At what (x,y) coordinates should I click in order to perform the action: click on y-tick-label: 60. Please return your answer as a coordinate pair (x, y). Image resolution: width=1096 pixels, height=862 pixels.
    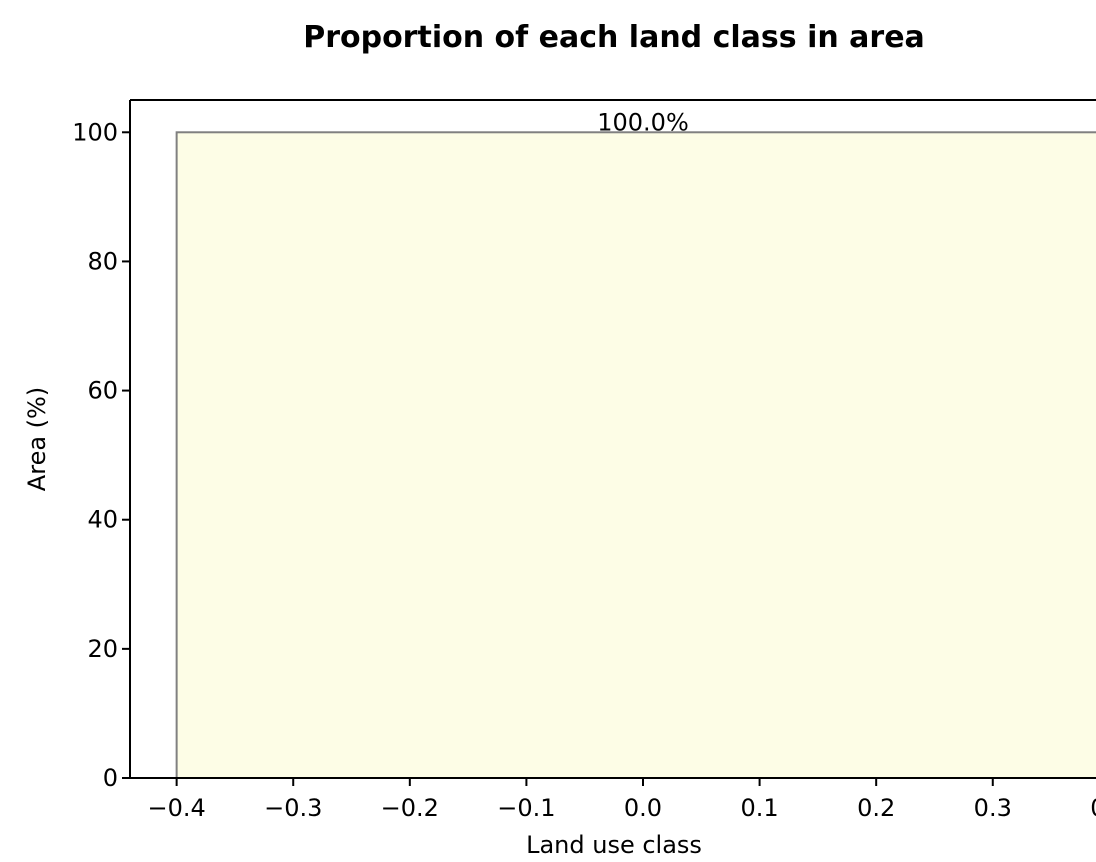
    Looking at the image, I should click on (102, 391).